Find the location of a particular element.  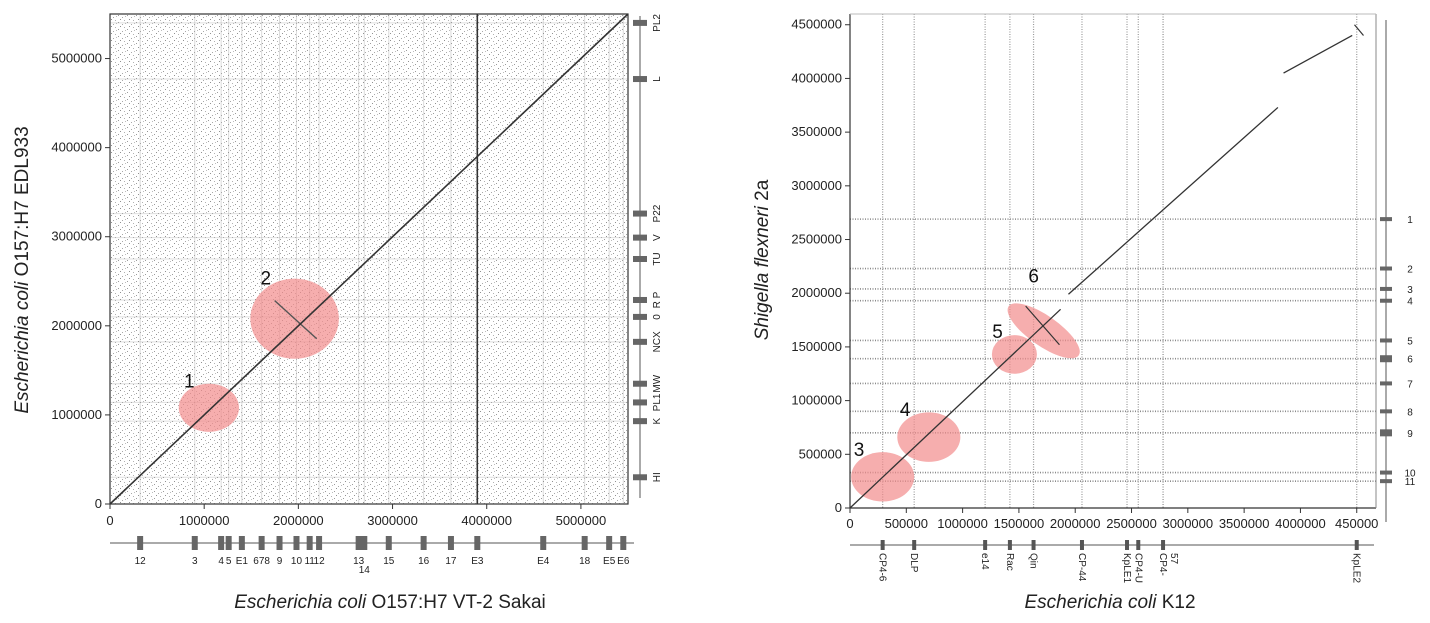

y-tick-label: 3000000 is located at coordinates (816, 185).